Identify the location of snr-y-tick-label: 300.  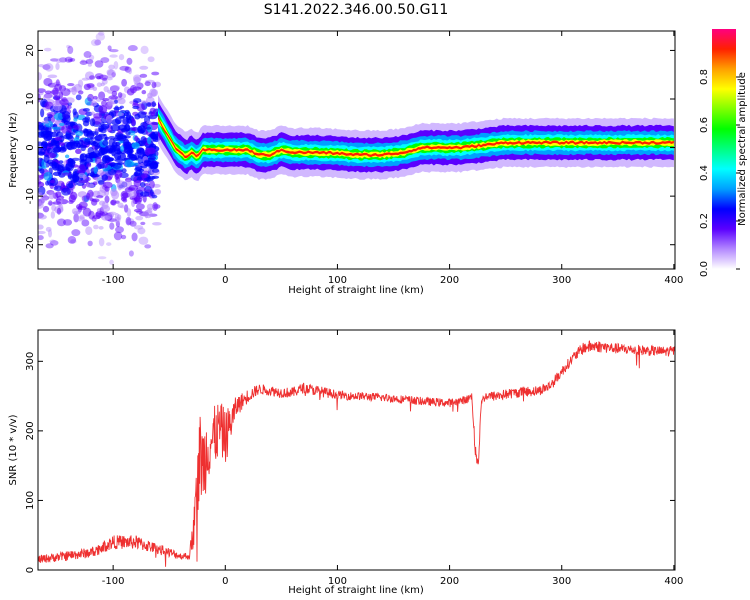
(30, 361).